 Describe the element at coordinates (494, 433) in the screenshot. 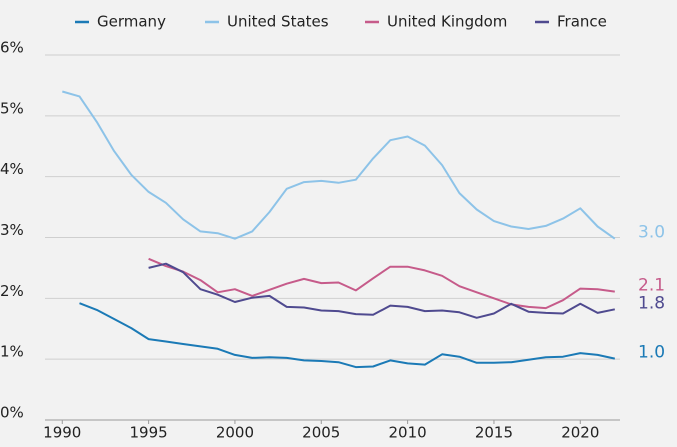

I see `x-tick-label: 2015` at that location.